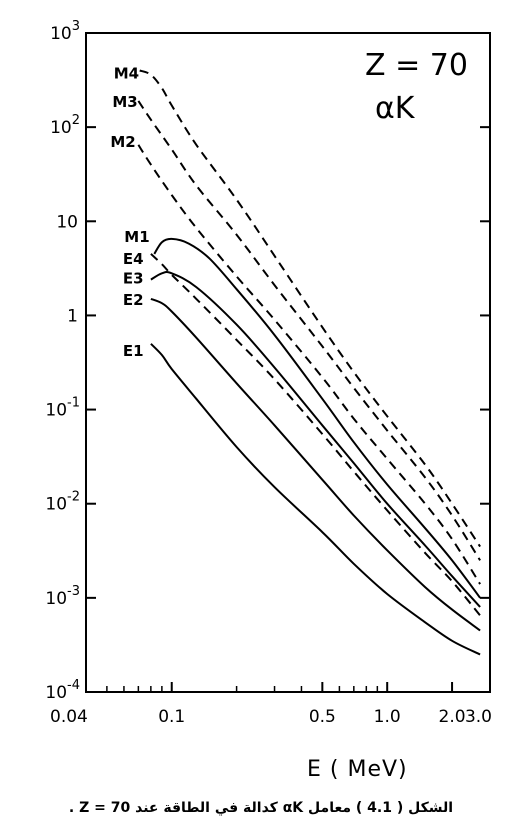  I want to click on series-labels: M4 M3 M2 M1 E4 E3 E2 E1, so click(129, 211).